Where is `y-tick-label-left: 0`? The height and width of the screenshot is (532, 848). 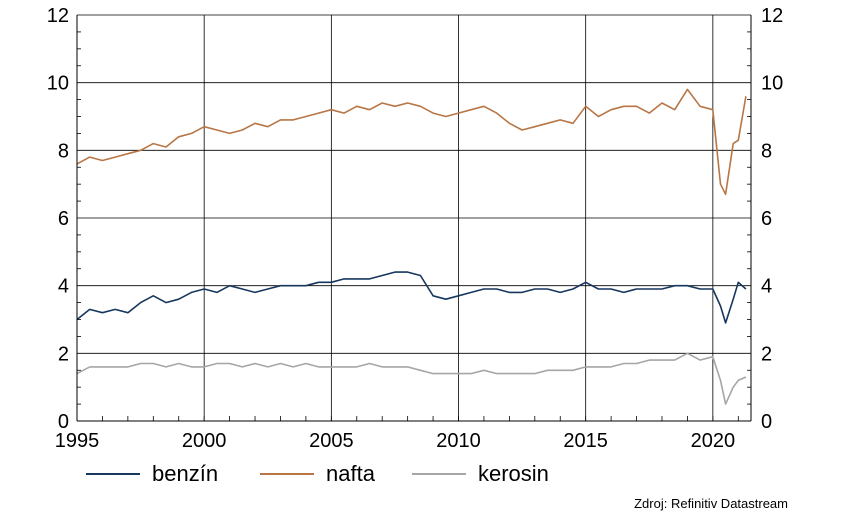 y-tick-label-left: 0 is located at coordinates (63, 422).